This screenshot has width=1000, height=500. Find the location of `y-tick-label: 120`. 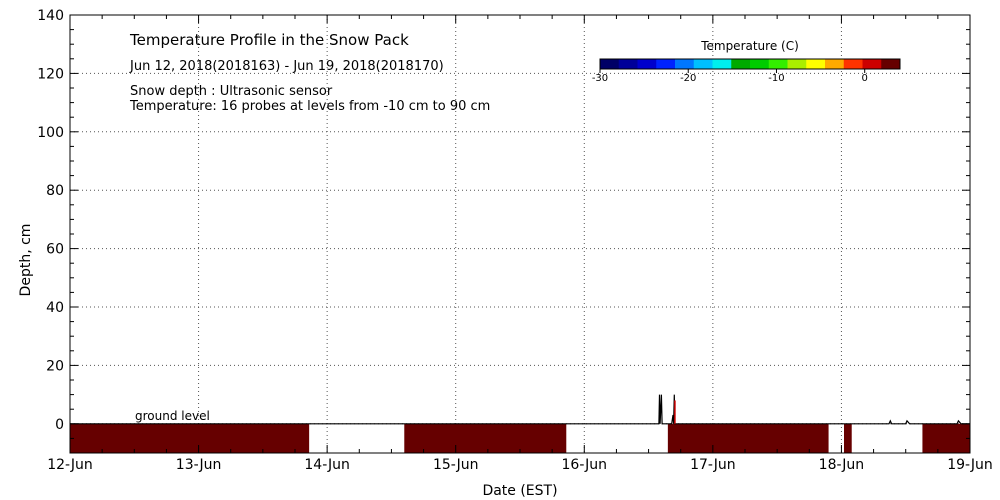

y-tick-label: 120 is located at coordinates (50, 74).